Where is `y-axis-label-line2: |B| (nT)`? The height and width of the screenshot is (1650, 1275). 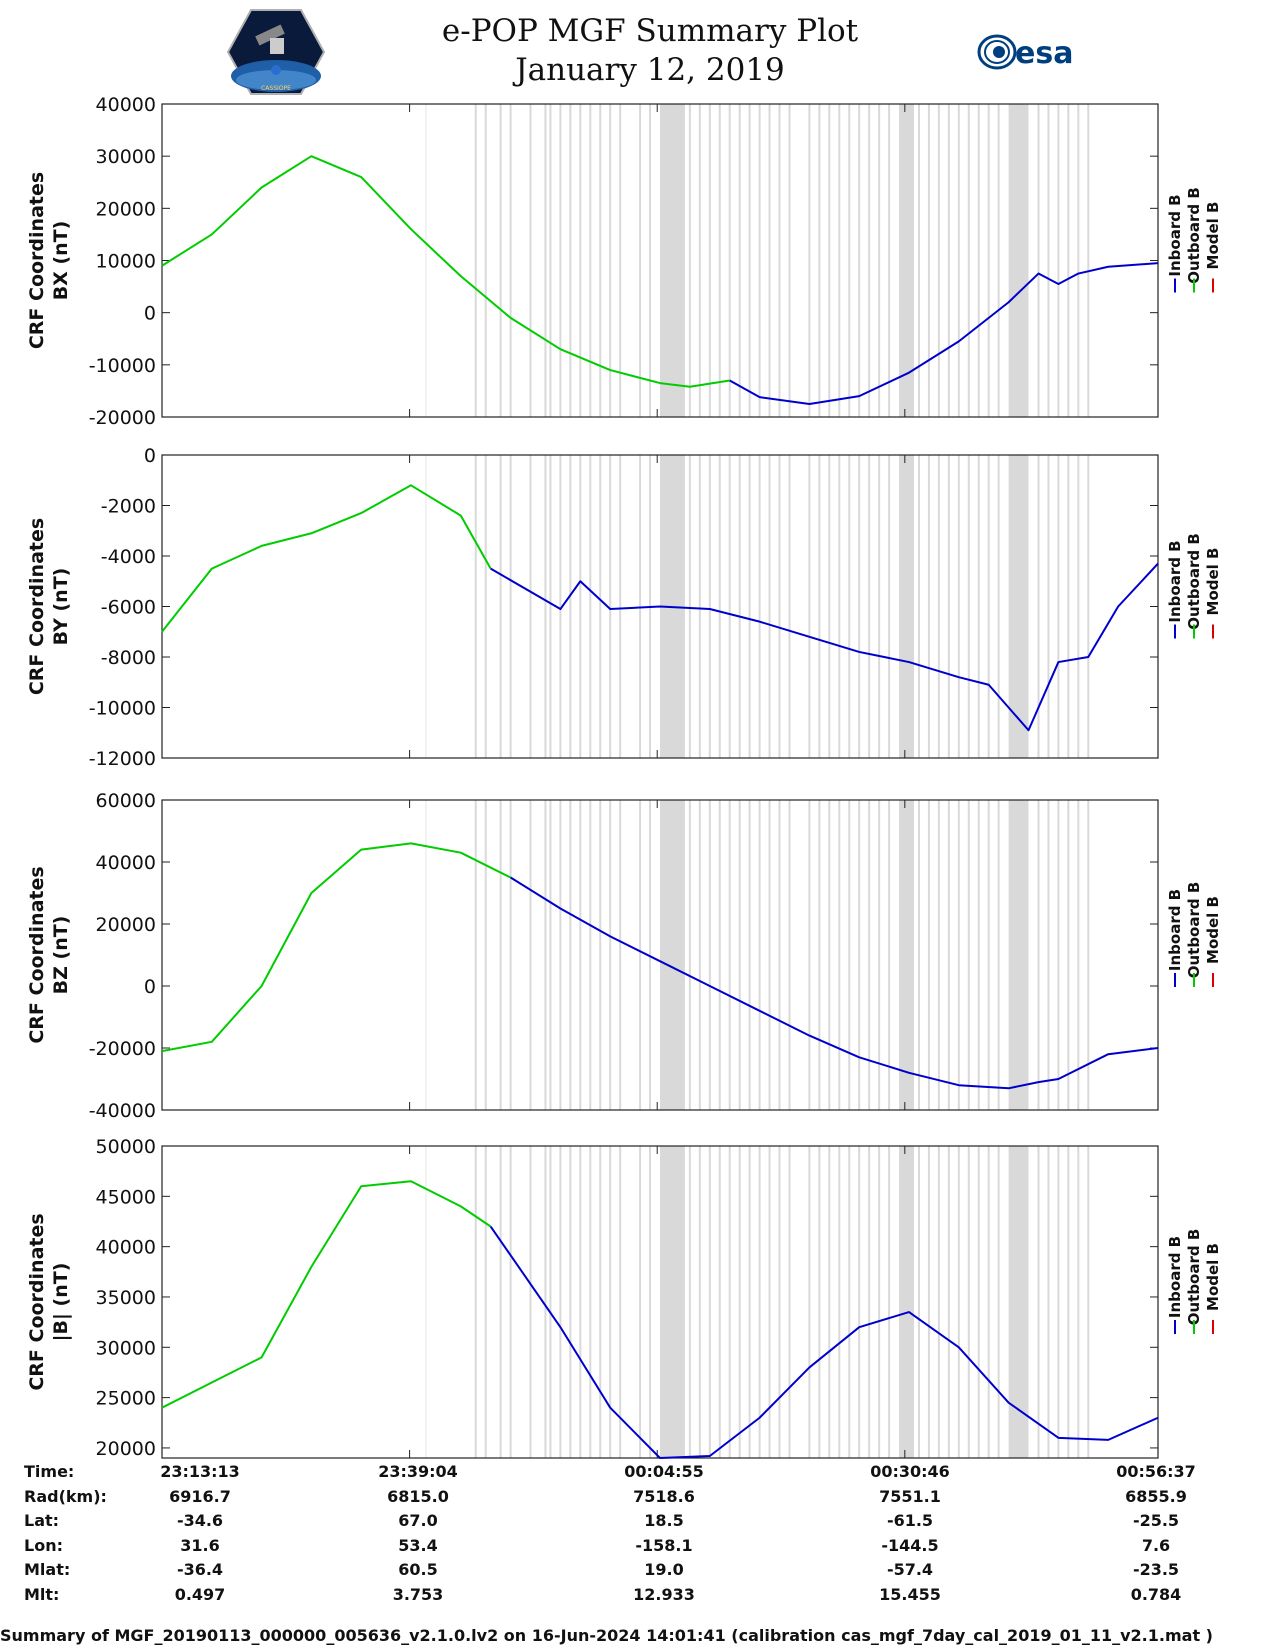 y-axis-label-line2: |B| (nT) is located at coordinates (61, 1302).